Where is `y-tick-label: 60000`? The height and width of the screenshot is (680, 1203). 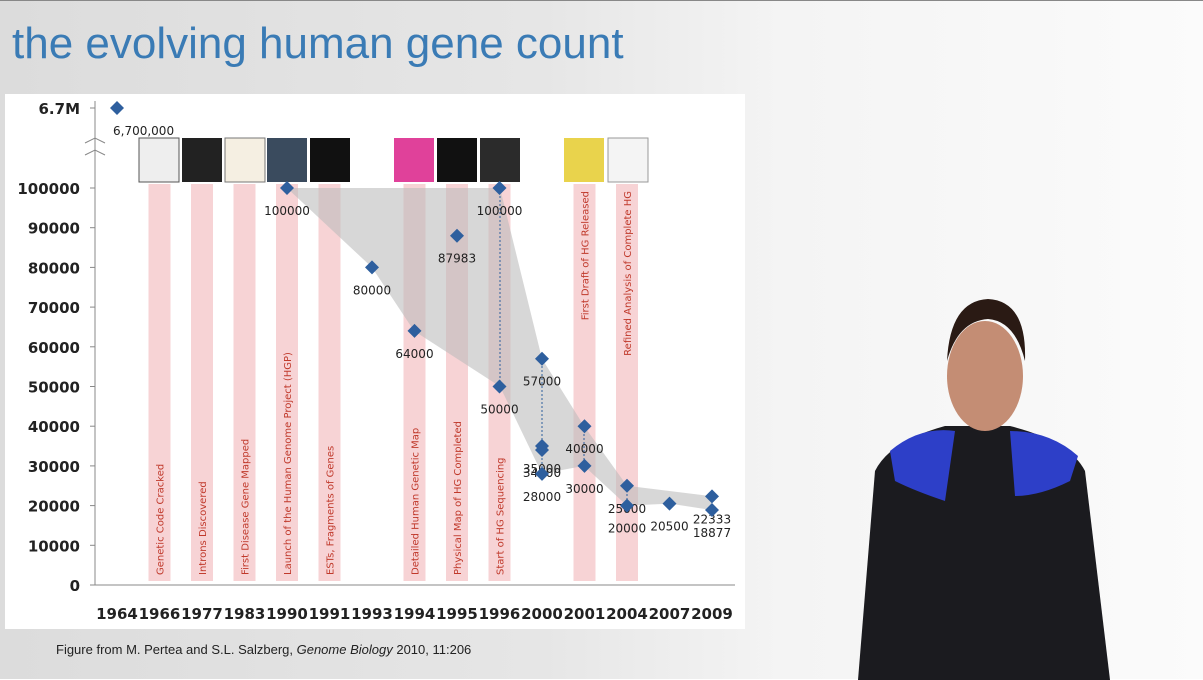
y-tick-label: 60000 is located at coordinates (54, 348).